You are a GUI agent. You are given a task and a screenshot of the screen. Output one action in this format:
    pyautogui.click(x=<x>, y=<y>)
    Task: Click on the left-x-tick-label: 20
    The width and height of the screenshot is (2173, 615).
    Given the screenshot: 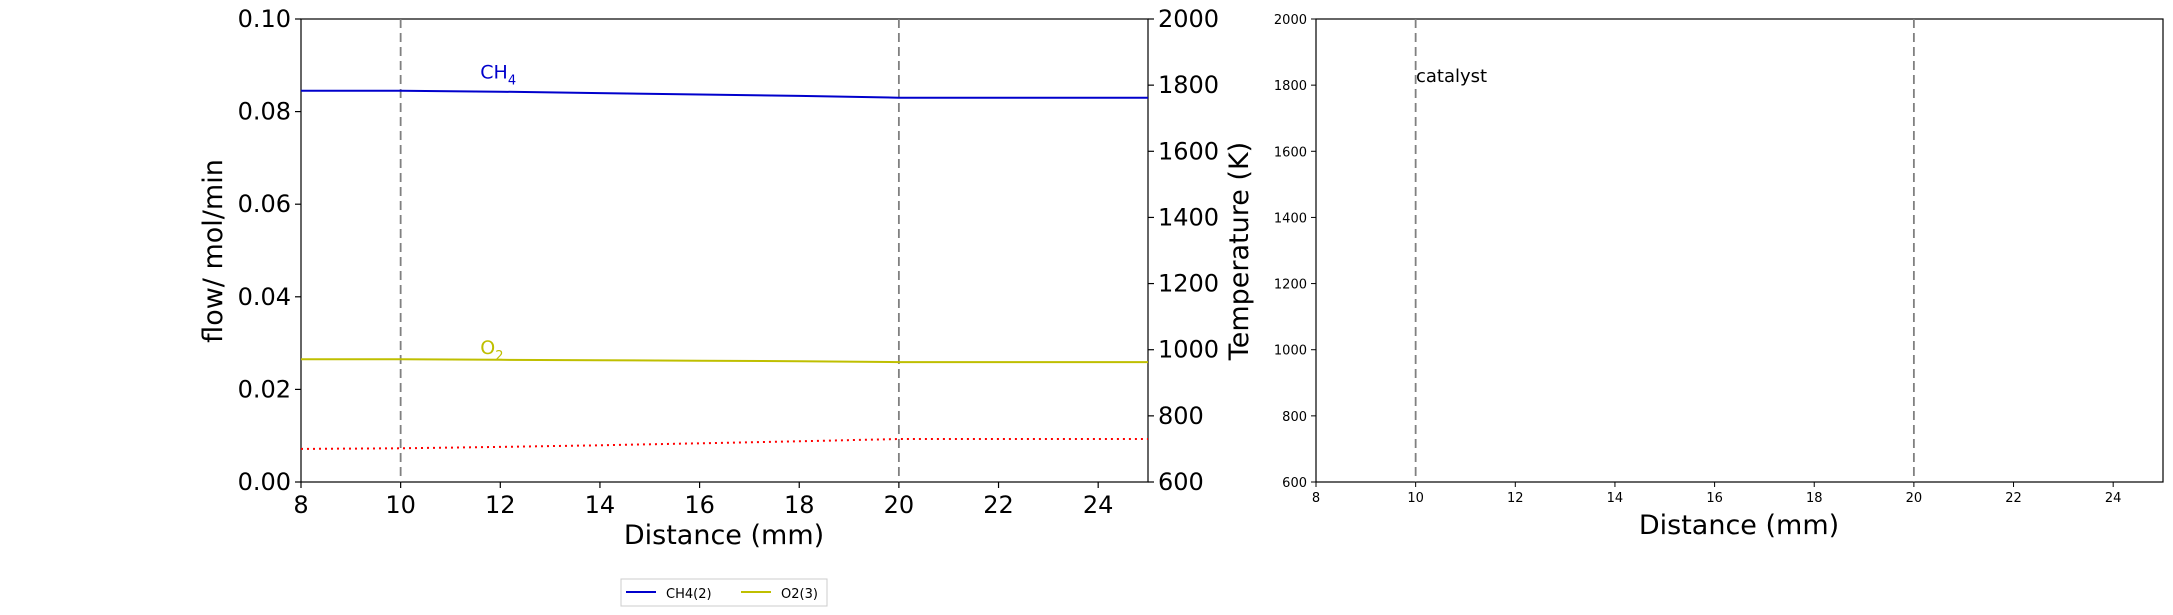 What is the action you would take?
    pyautogui.click(x=899, y=505)
    